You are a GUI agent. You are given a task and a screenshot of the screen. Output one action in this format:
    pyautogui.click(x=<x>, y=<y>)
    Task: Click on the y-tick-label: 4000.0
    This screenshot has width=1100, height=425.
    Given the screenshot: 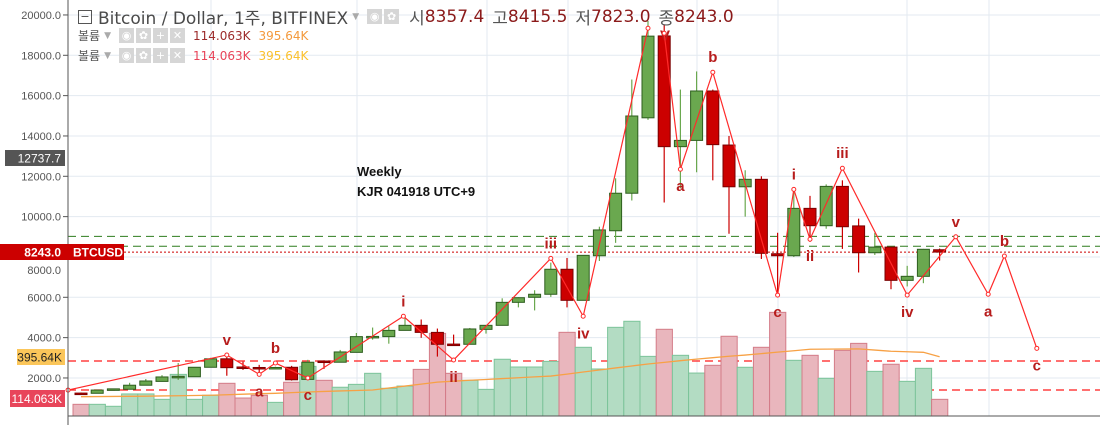 What is the action you would take?
    pyautogui.click(x=44, y=339)
    